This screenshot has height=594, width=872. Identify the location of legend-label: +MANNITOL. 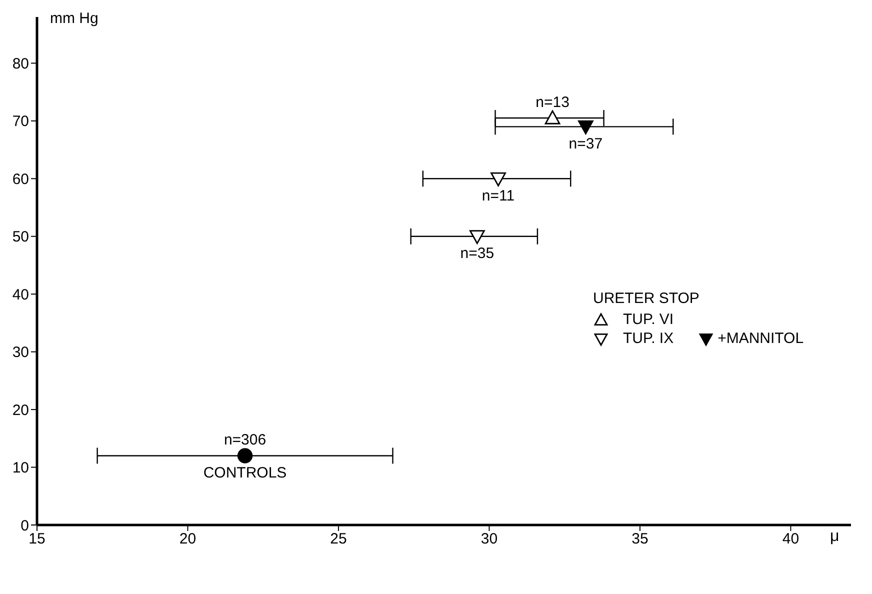
(761, 338).